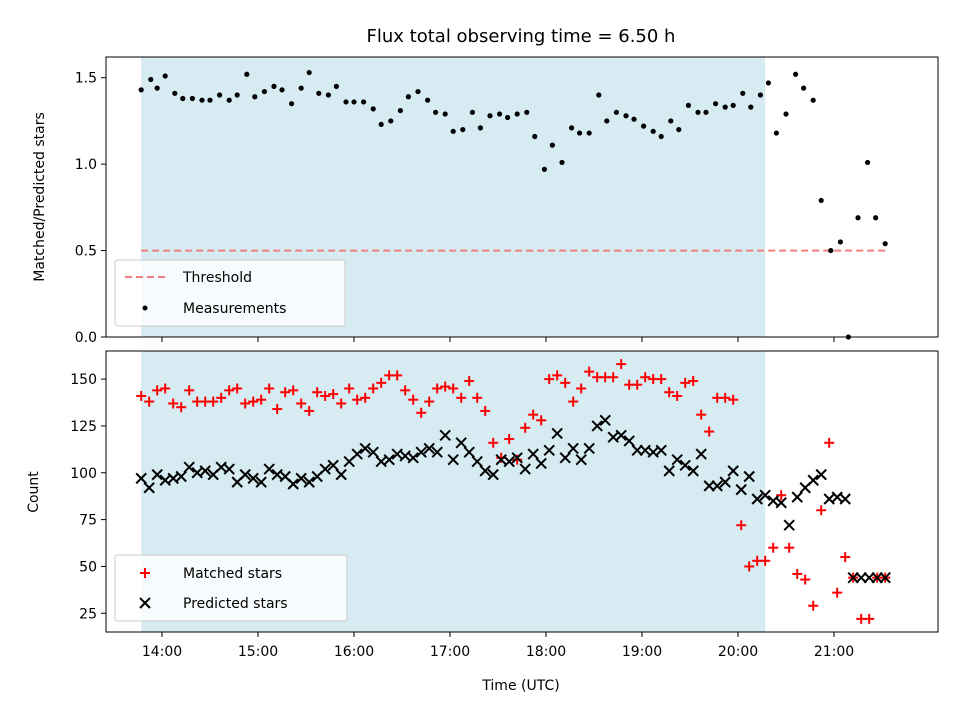  Describe the element at coordinates (232, 574) in the screenshot. I see `legend-matched-label: Matched stars` at that location.